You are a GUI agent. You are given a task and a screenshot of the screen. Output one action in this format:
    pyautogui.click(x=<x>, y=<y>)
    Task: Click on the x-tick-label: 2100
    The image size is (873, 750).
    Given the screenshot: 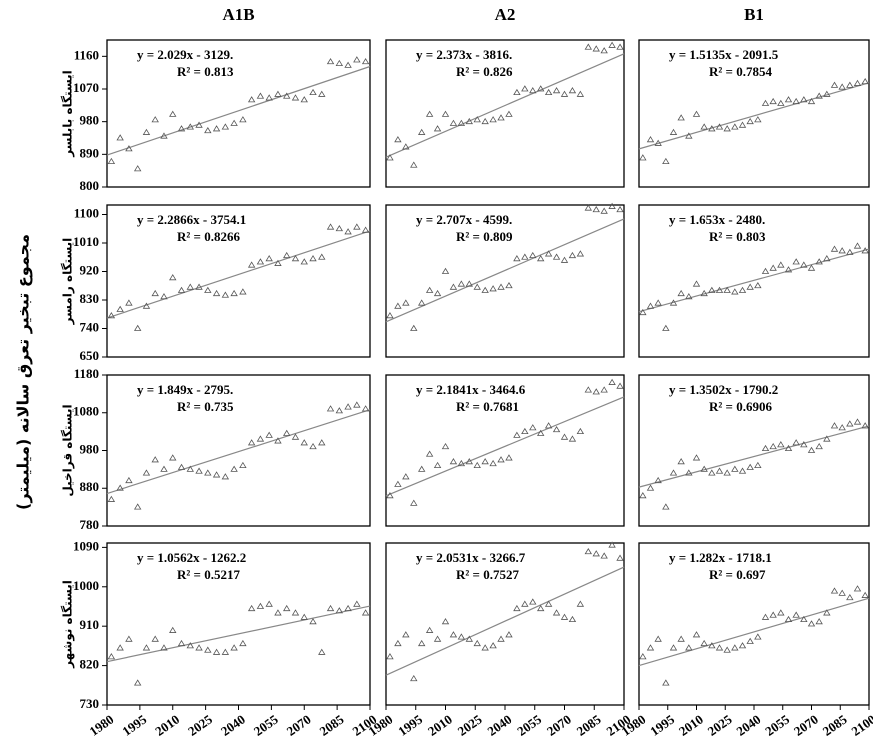 What is the action you would take?
    pyautogui.click(x=861, y=725)
    